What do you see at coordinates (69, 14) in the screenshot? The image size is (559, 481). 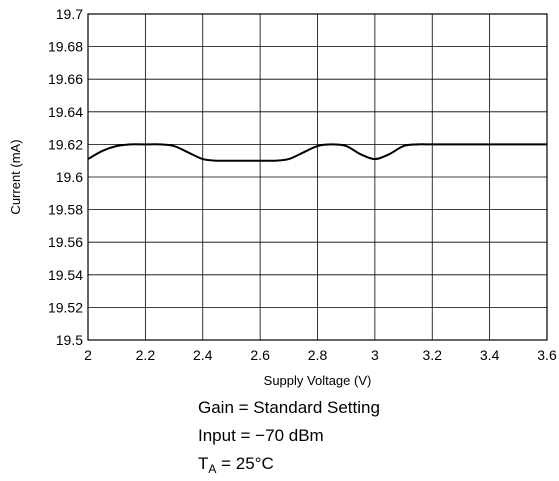 I see `y-tick-label: 19.7` at bounding box center [69, 14].